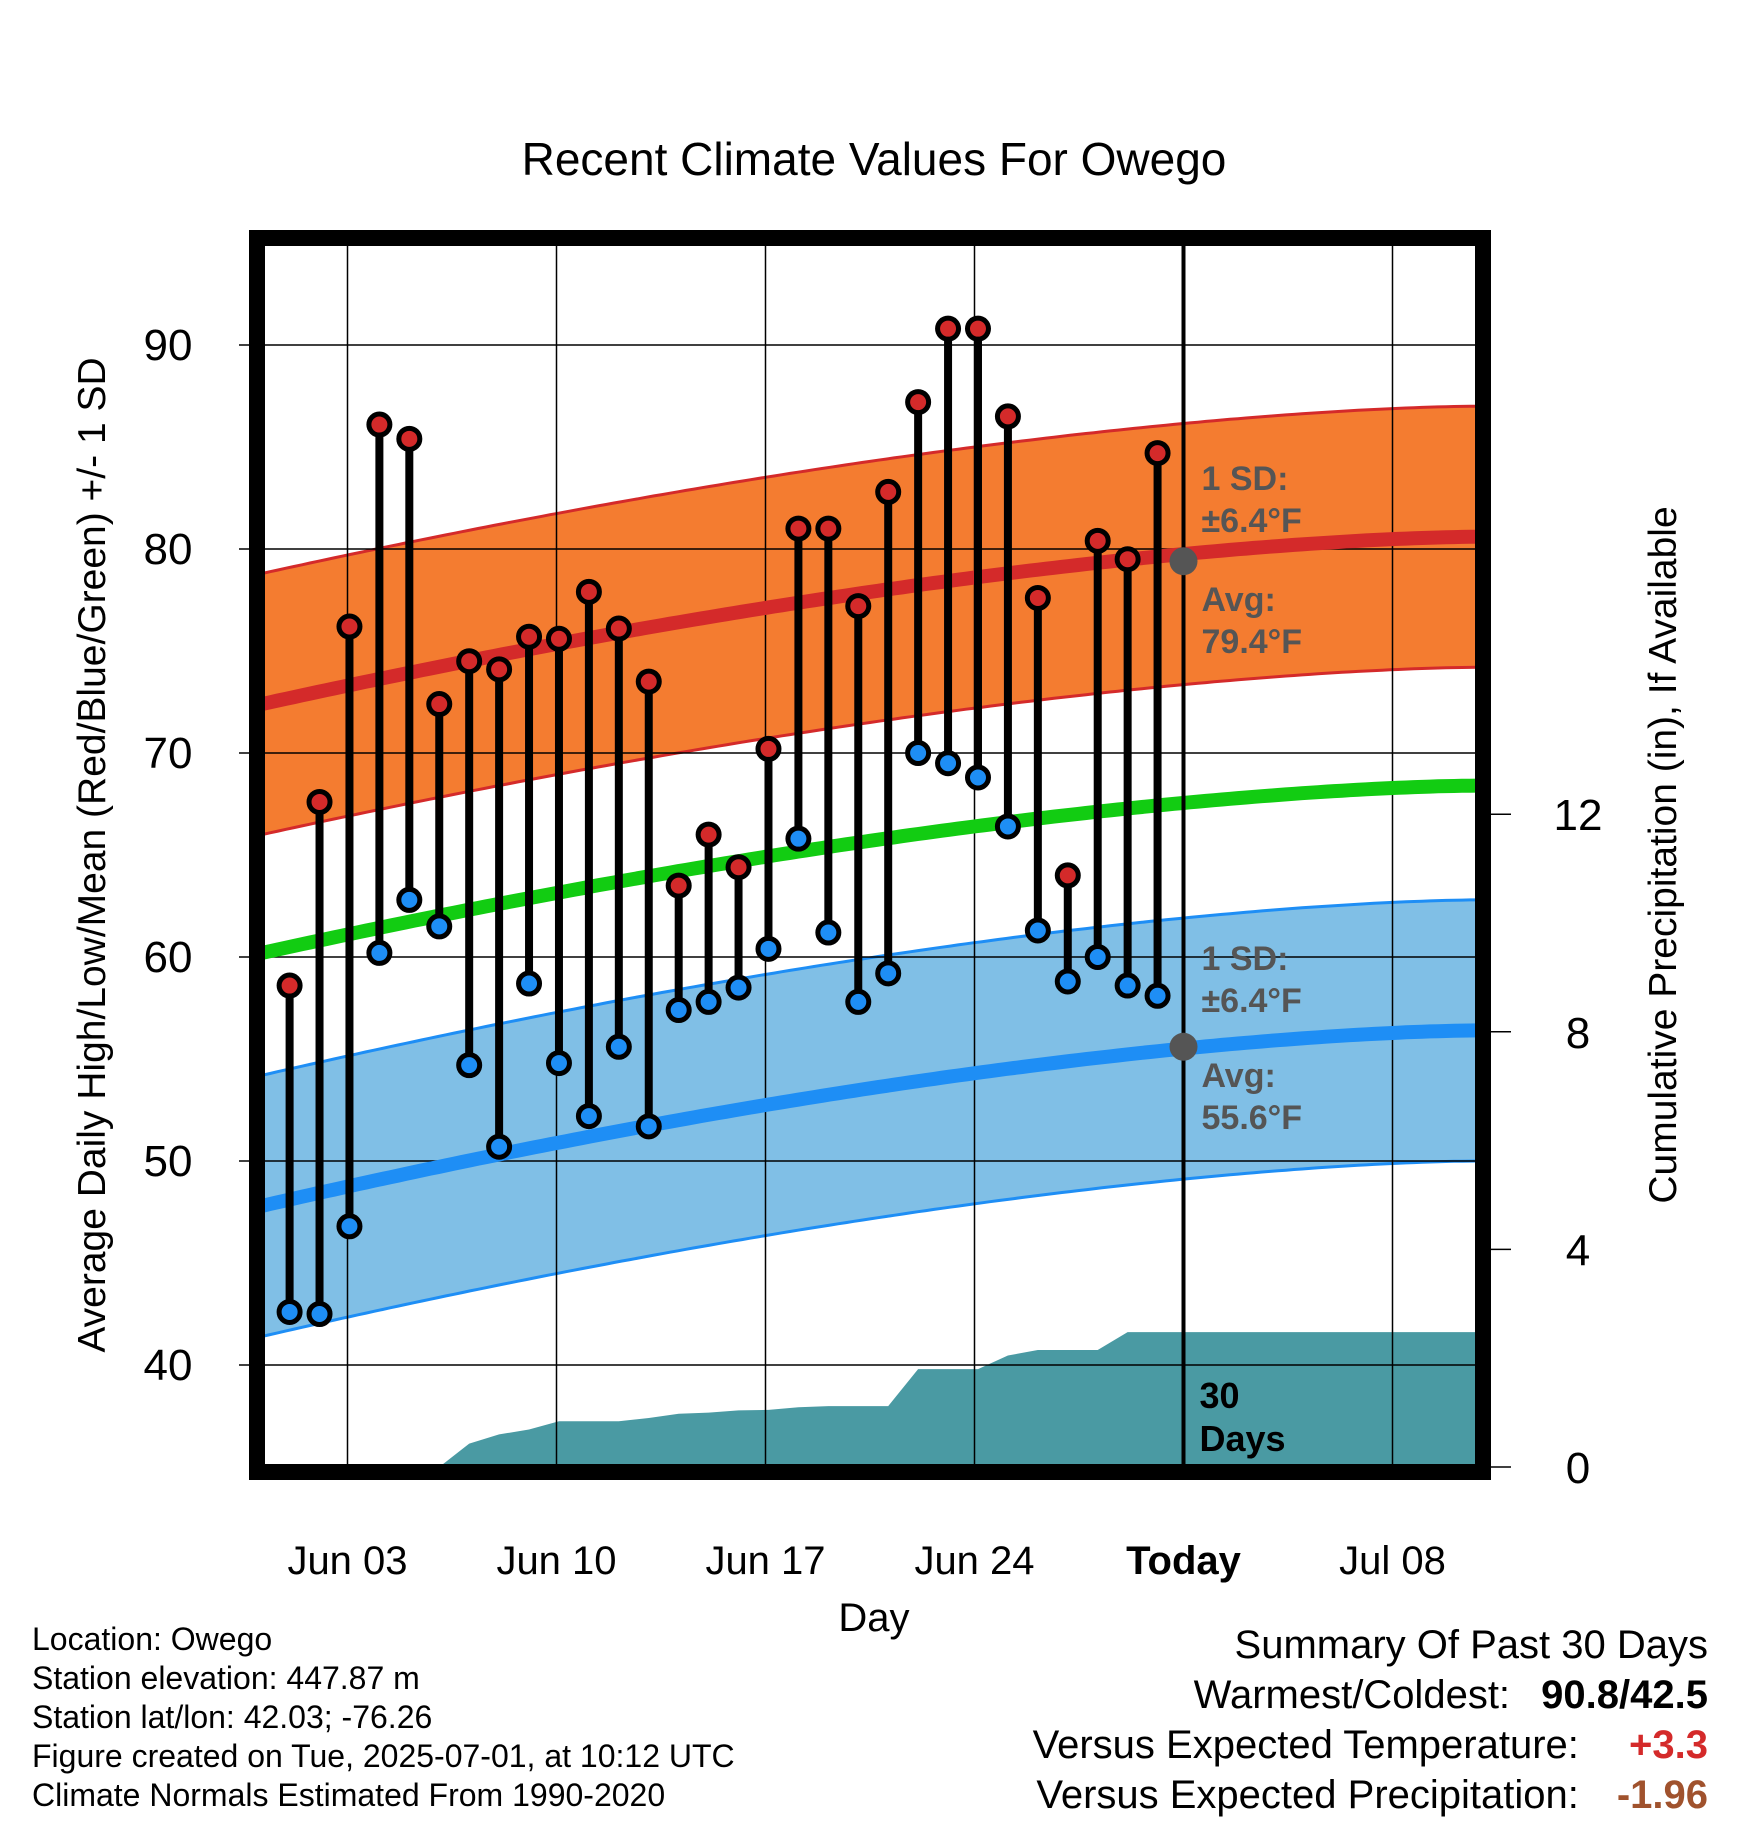 This screenshot has height=1828, width=1748. Describe the element at coordinates (152, 1639) in the screenshot. I see `location-text: Location: Owego` at that location.